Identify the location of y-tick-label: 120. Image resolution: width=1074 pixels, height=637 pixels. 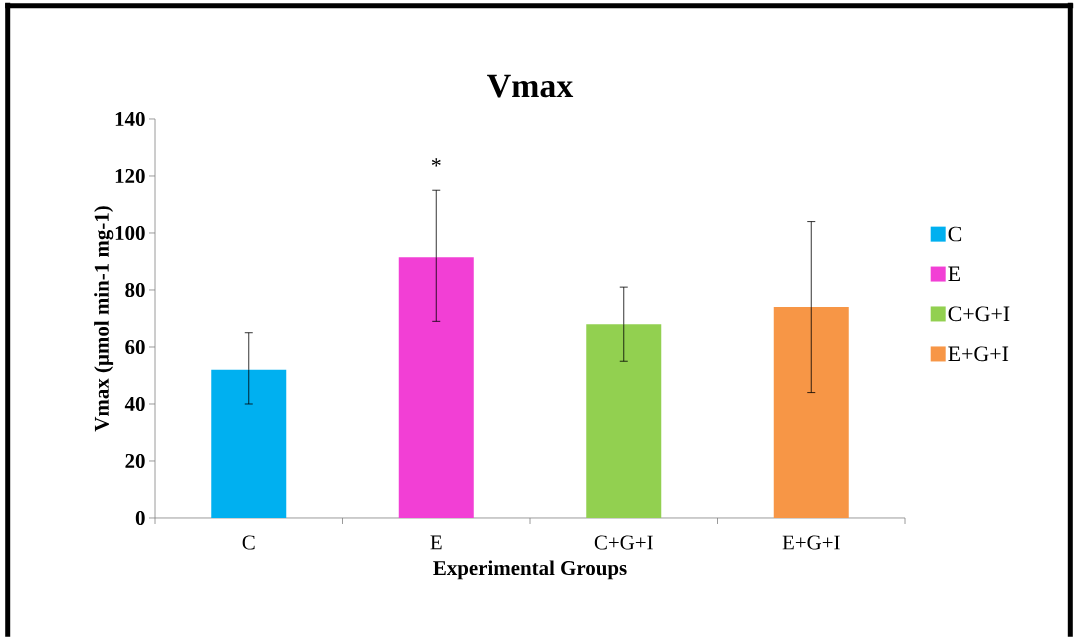
(130, 176).